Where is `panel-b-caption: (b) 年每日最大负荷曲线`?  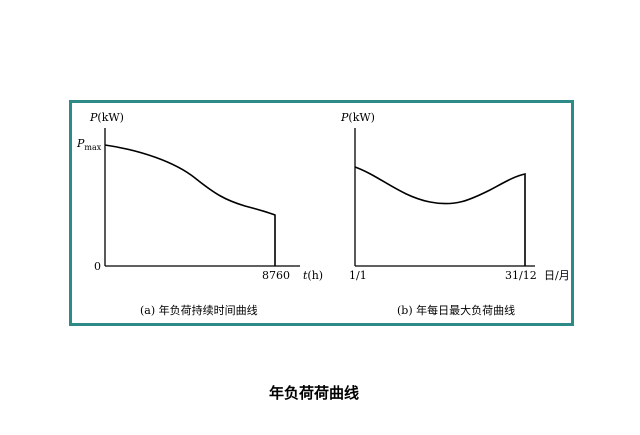 panel-b-caption: (b) 年每日最大负荷曲线 is located at coordinates (456, 310).